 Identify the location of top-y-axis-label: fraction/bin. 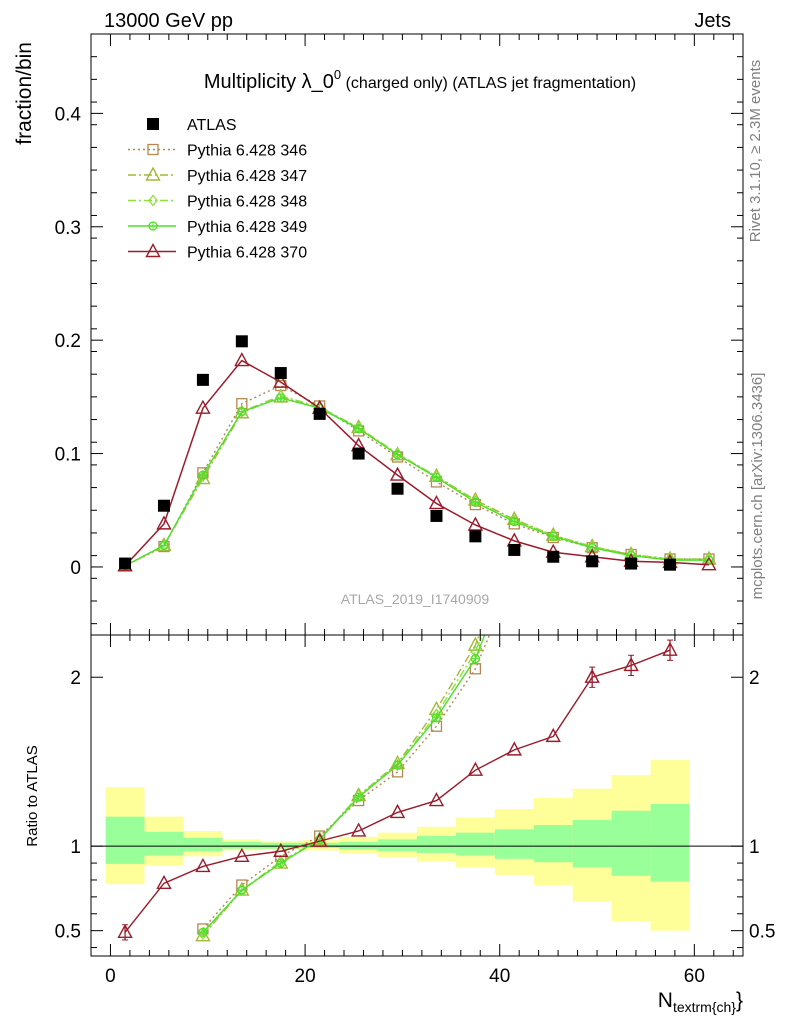
(24, 93).